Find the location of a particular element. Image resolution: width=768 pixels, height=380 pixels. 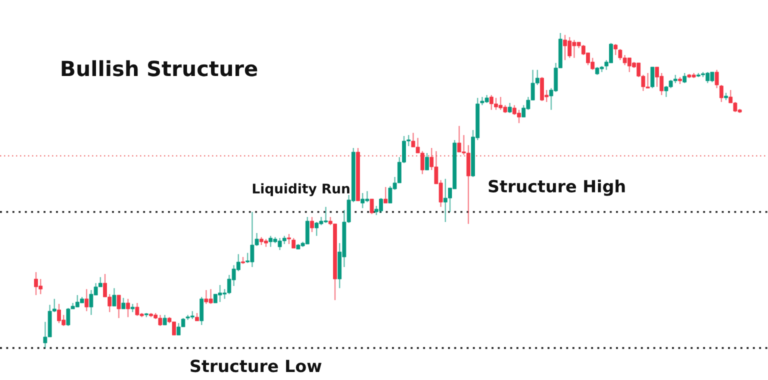

annotation: Liquidity Run is located at coordinates (301, 189).